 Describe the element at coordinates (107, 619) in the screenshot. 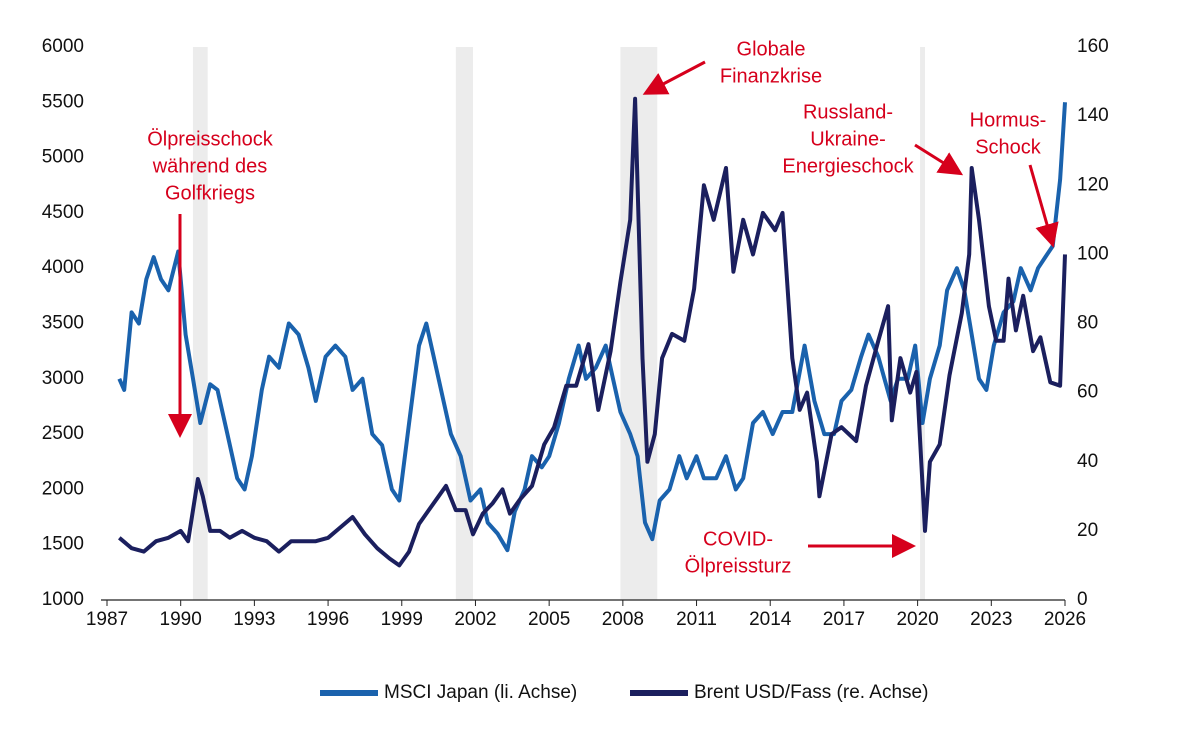

I see `x-tick-label: 1987` at that location.